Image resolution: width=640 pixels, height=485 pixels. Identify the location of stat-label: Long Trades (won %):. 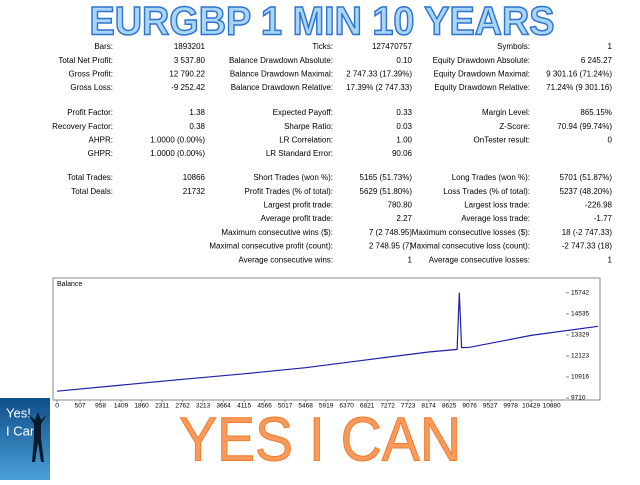
(491, 177).